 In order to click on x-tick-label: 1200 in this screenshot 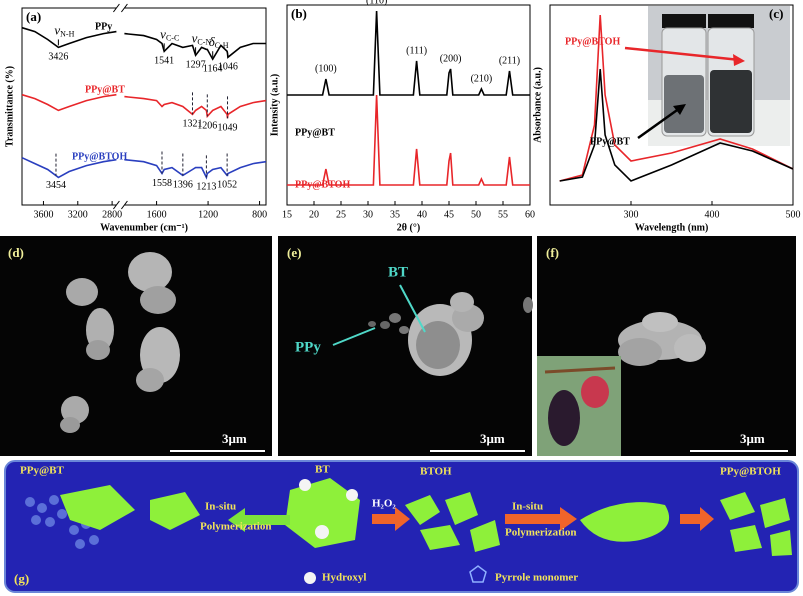, I will do `click(208, 214)`.